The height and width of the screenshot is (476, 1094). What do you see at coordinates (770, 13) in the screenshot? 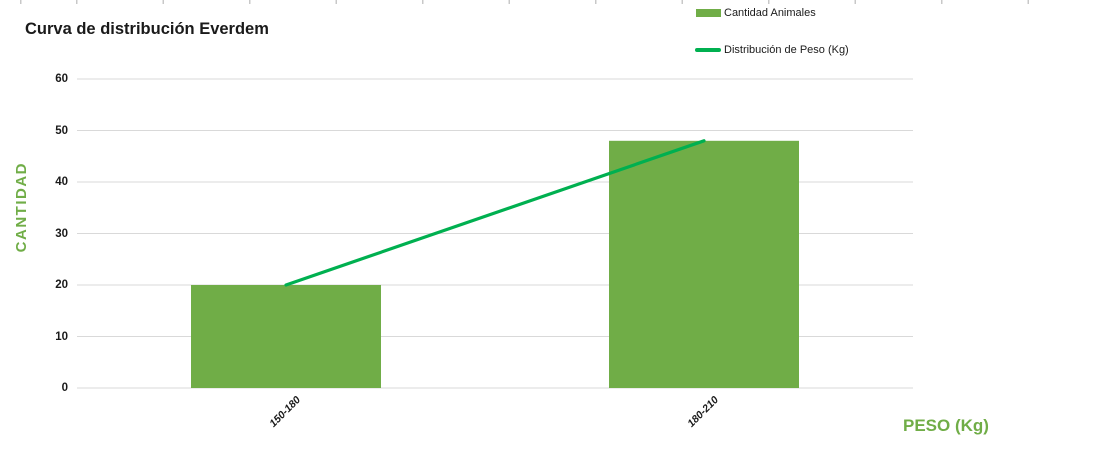
I see `legend-label: Cantidad Animales` at bounding box center [770, 13].